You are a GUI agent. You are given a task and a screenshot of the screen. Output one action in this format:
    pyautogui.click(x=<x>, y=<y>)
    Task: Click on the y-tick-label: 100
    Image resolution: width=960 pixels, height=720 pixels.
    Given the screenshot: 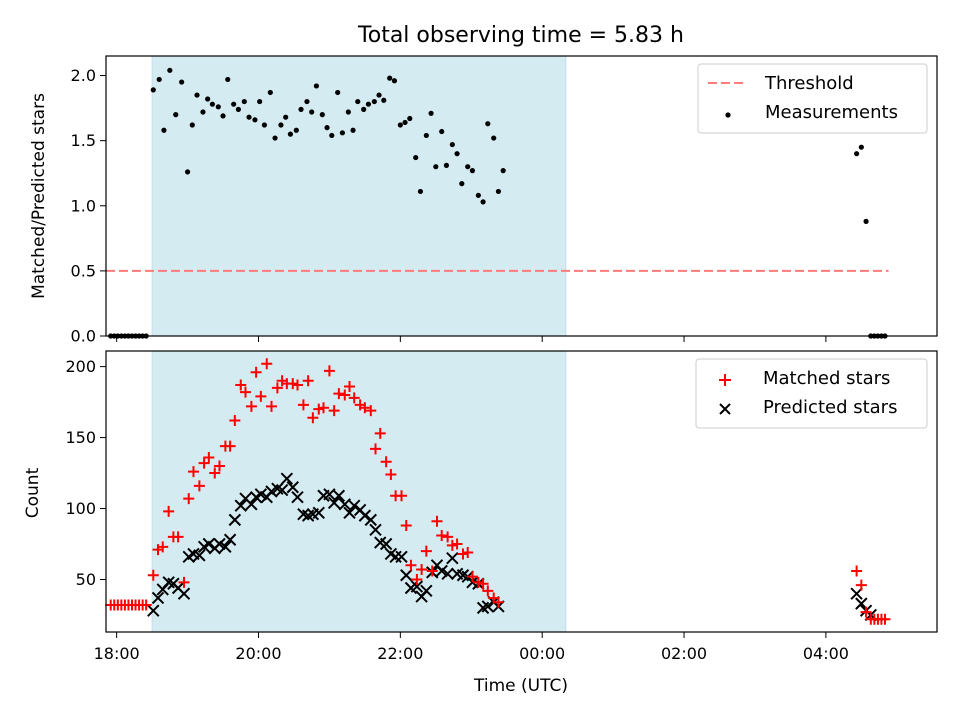 What is the action you would take?
    pyautogui.click(x=80, y=508)
    